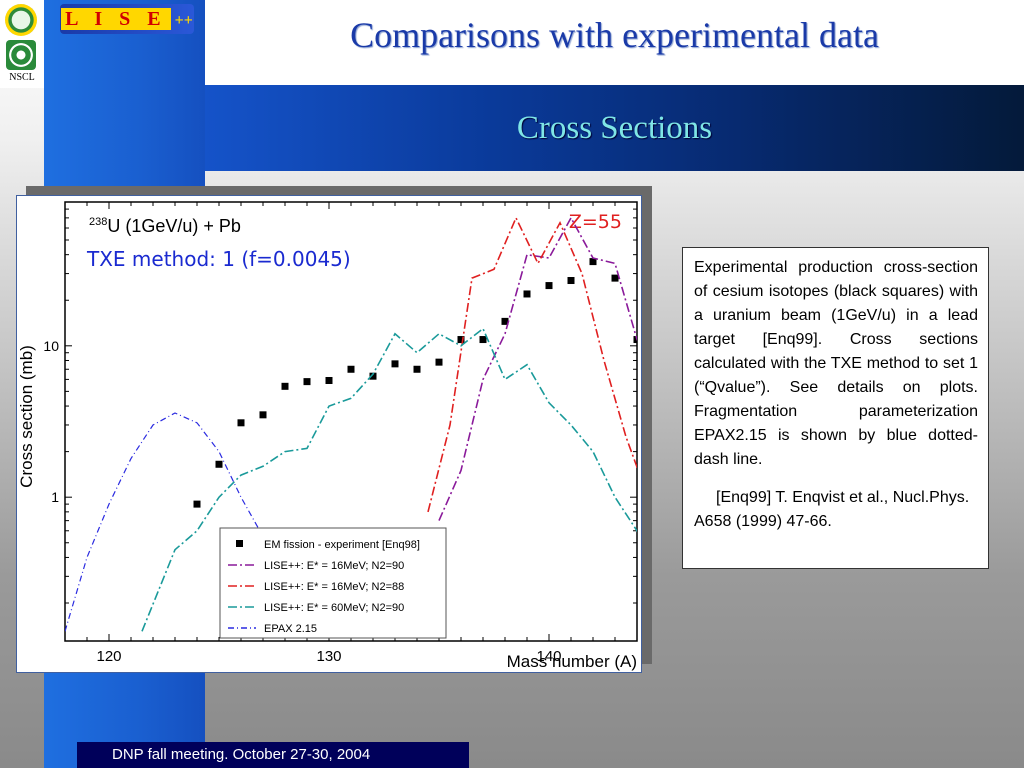  I want to click on legend-label: EM fission - experiment [Enq98], so click(342, 545).